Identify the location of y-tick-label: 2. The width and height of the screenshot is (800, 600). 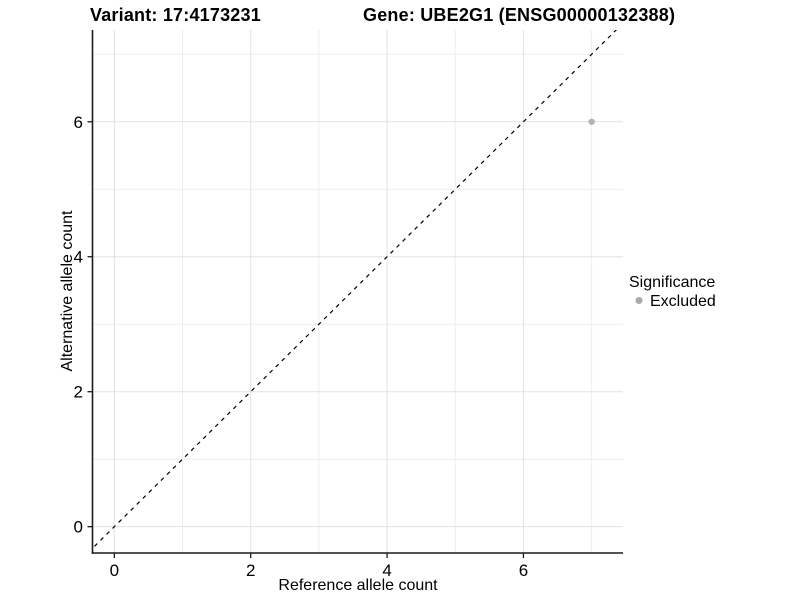
(78, 392).